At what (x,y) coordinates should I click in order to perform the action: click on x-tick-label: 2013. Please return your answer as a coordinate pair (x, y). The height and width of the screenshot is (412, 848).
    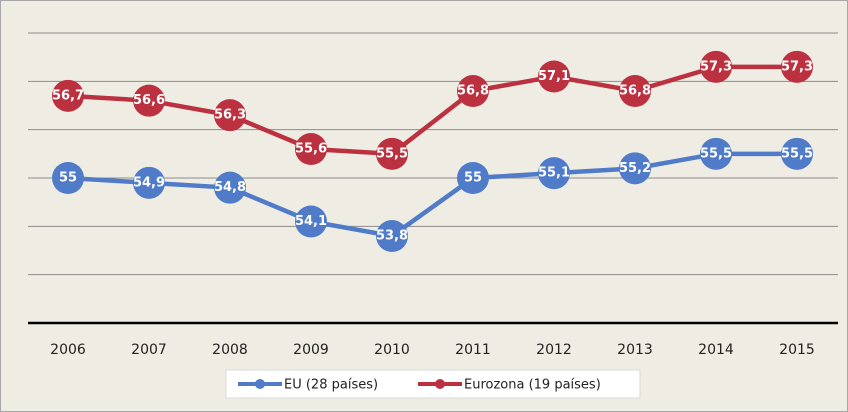
    Looking at the image, I should click on (635, 350).